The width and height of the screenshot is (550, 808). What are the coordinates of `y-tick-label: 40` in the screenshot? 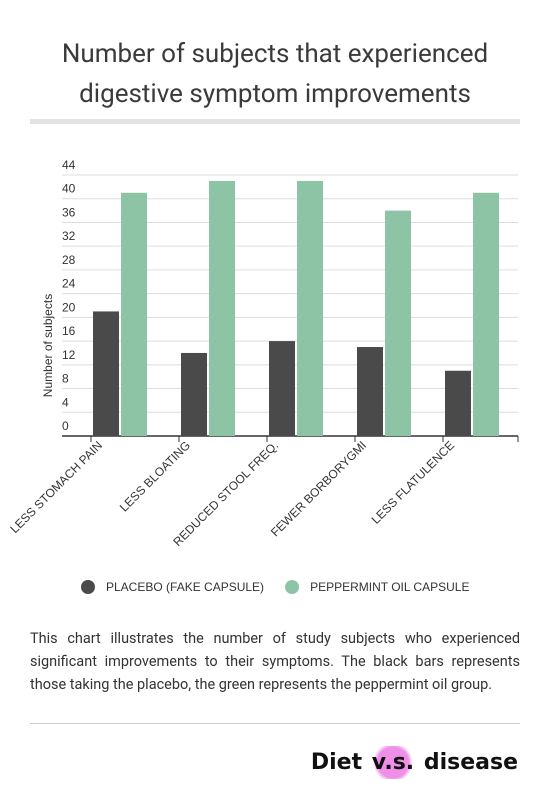 It's located at (69, 189).